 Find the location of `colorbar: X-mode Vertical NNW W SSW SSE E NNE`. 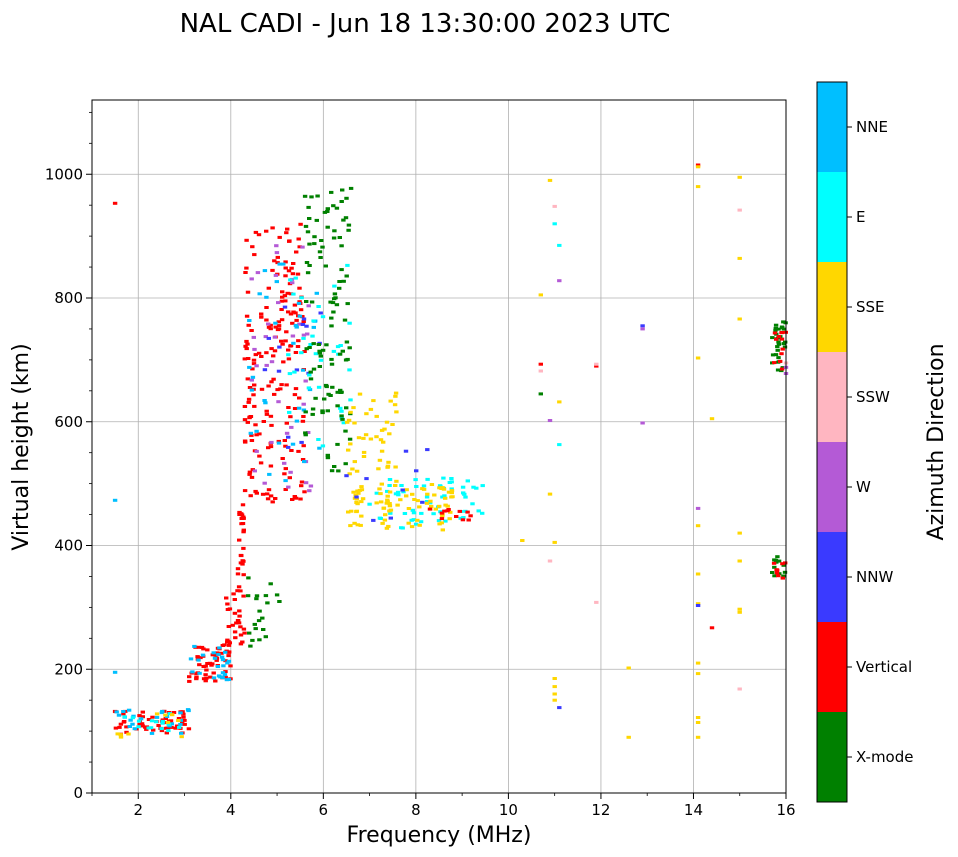

colorbar: X-mode Vertical NNW W SSW SSE E NNE is located at coordinates (864, 442).